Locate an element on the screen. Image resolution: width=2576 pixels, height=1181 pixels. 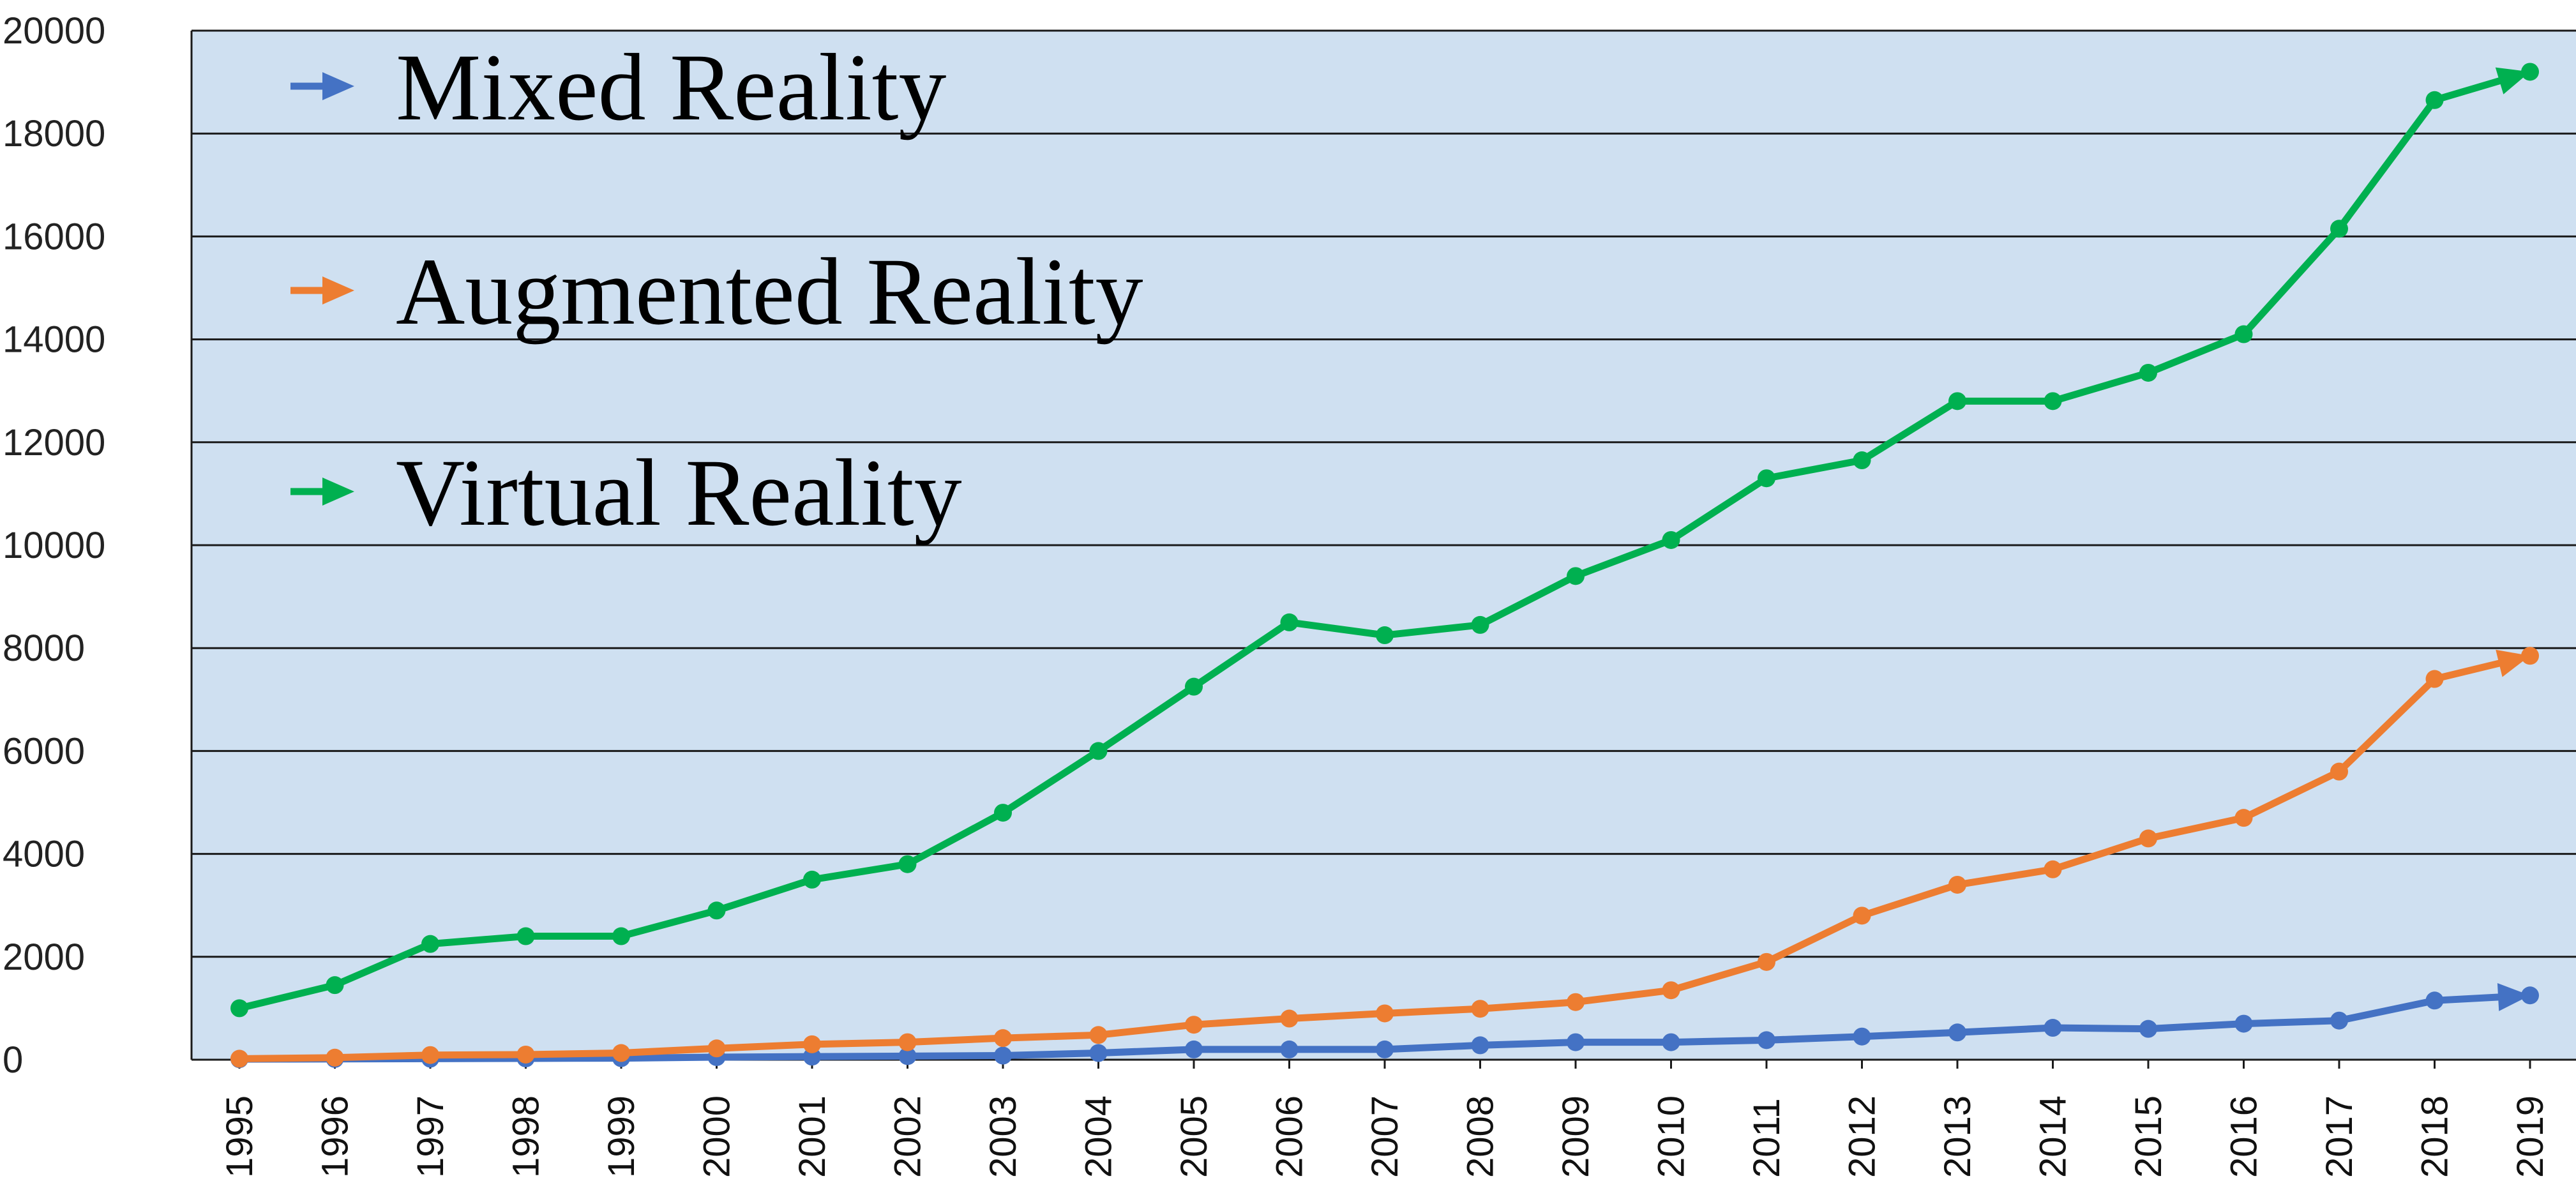
x-tick-label: 1995 is located at coordinates (239, 1136).